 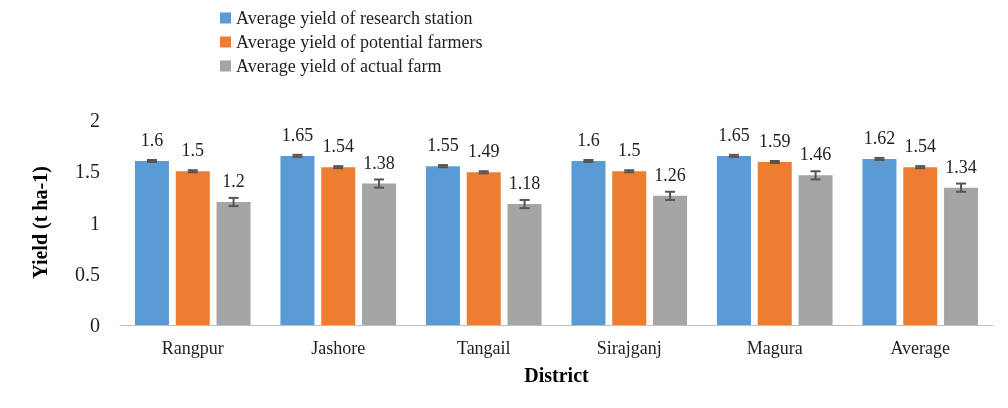 I want to click on data-label: 1.26, so click(x=670, y=174).